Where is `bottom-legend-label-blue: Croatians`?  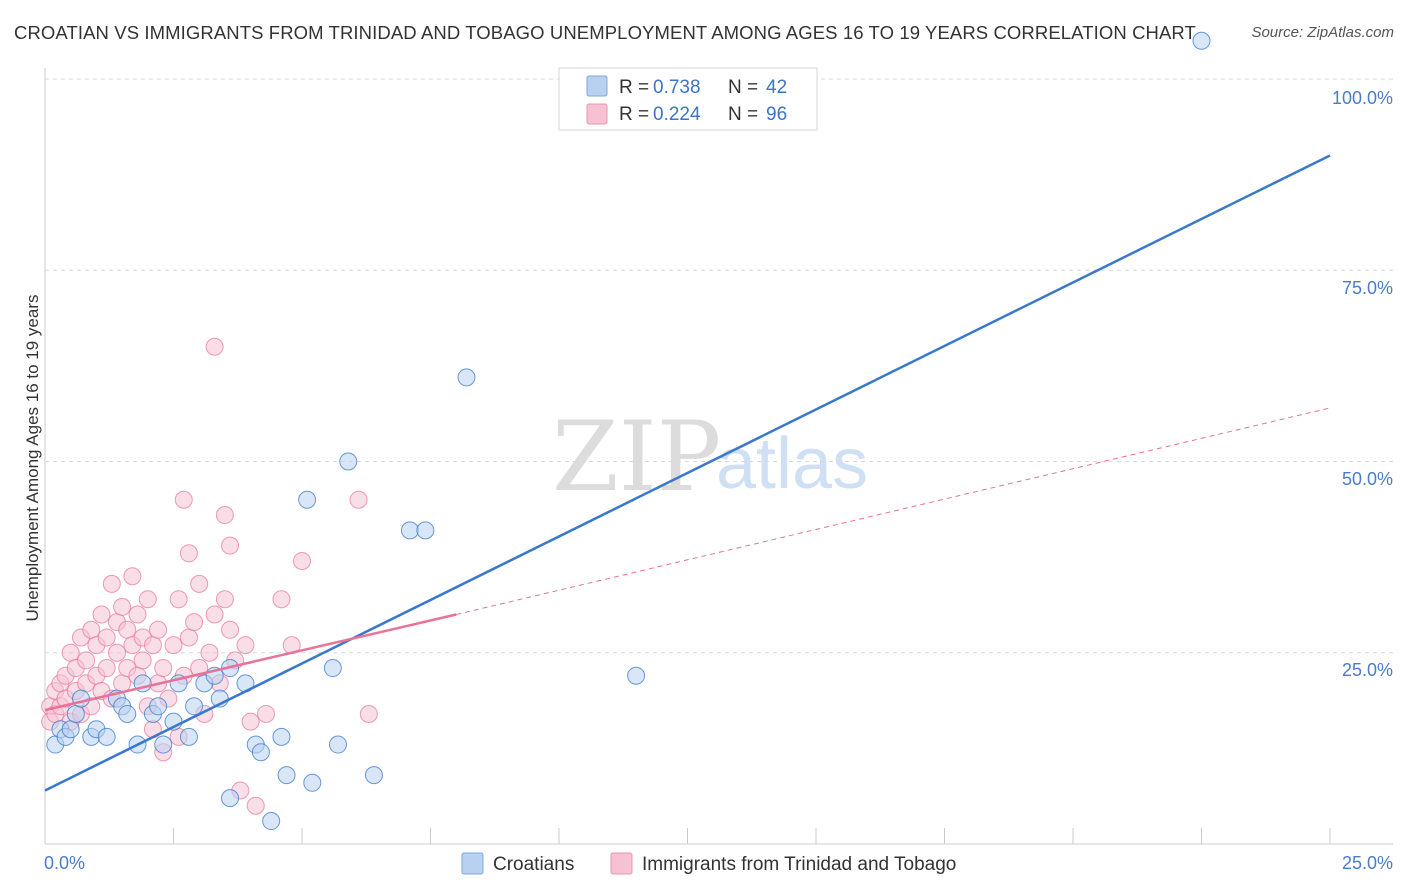
bottom-legend-label-blue: Croatians is located at coordinates (533, 864).